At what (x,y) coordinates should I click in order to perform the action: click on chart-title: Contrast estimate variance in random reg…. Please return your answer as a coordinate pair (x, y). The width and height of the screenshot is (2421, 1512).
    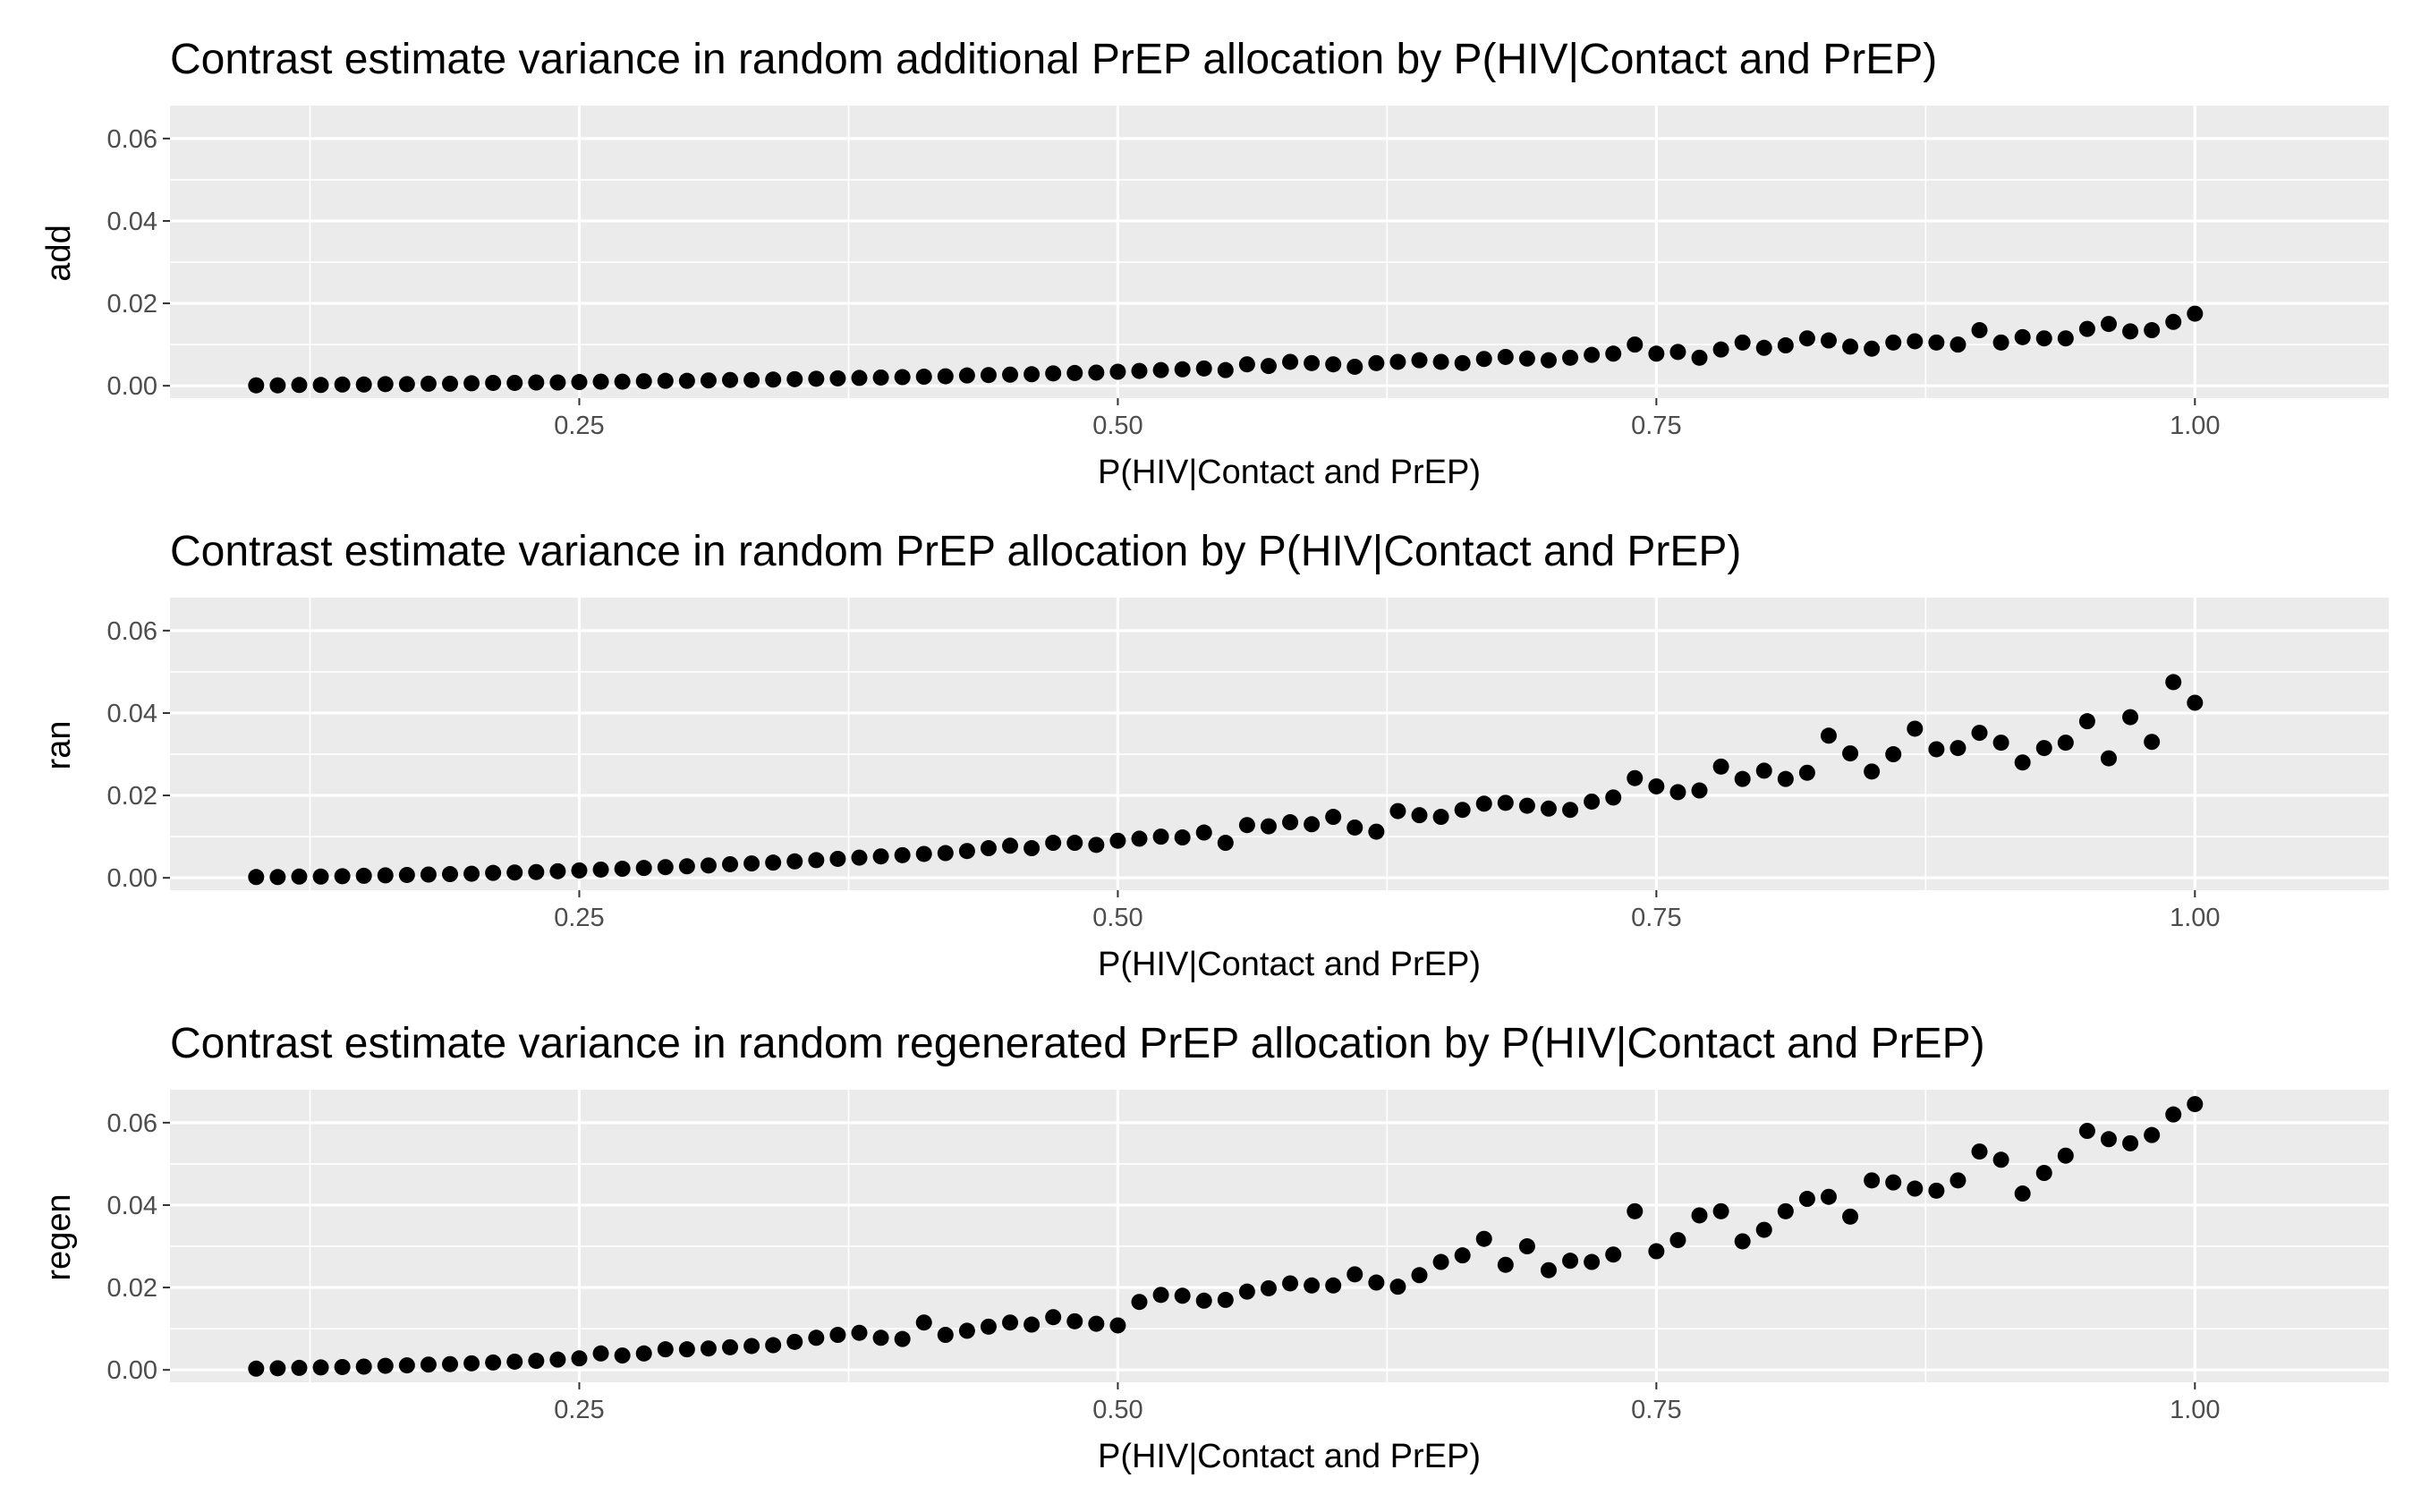
    Looking at the image, I should click on (1077, 1043).